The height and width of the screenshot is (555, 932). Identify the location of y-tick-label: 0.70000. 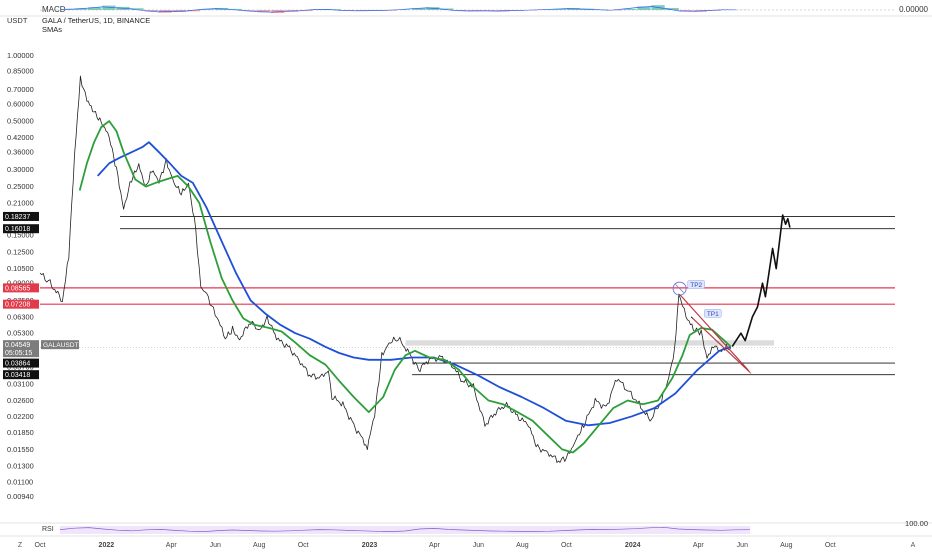
(20, 89).